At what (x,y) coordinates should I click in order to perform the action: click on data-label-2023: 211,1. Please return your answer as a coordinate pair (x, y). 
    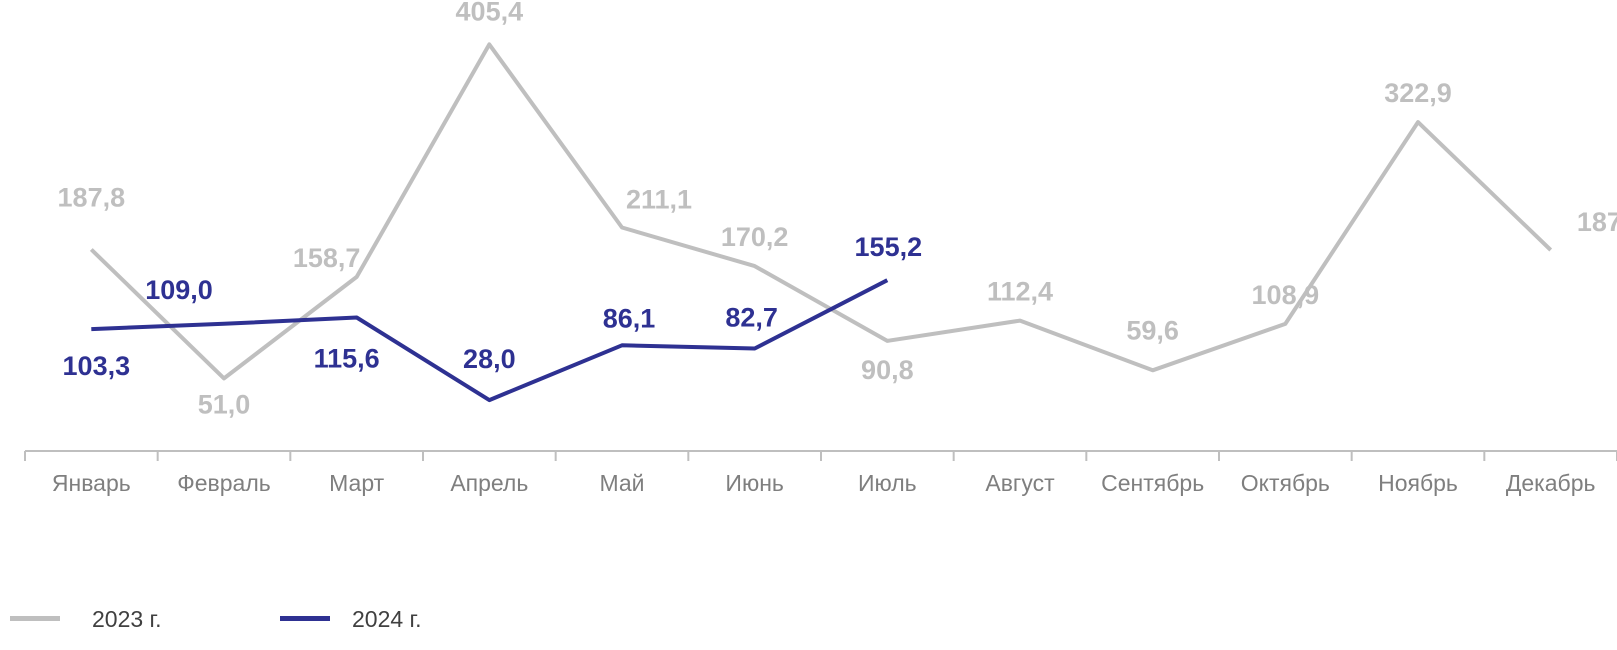
    Looking at the image, I should click on (659, 200).